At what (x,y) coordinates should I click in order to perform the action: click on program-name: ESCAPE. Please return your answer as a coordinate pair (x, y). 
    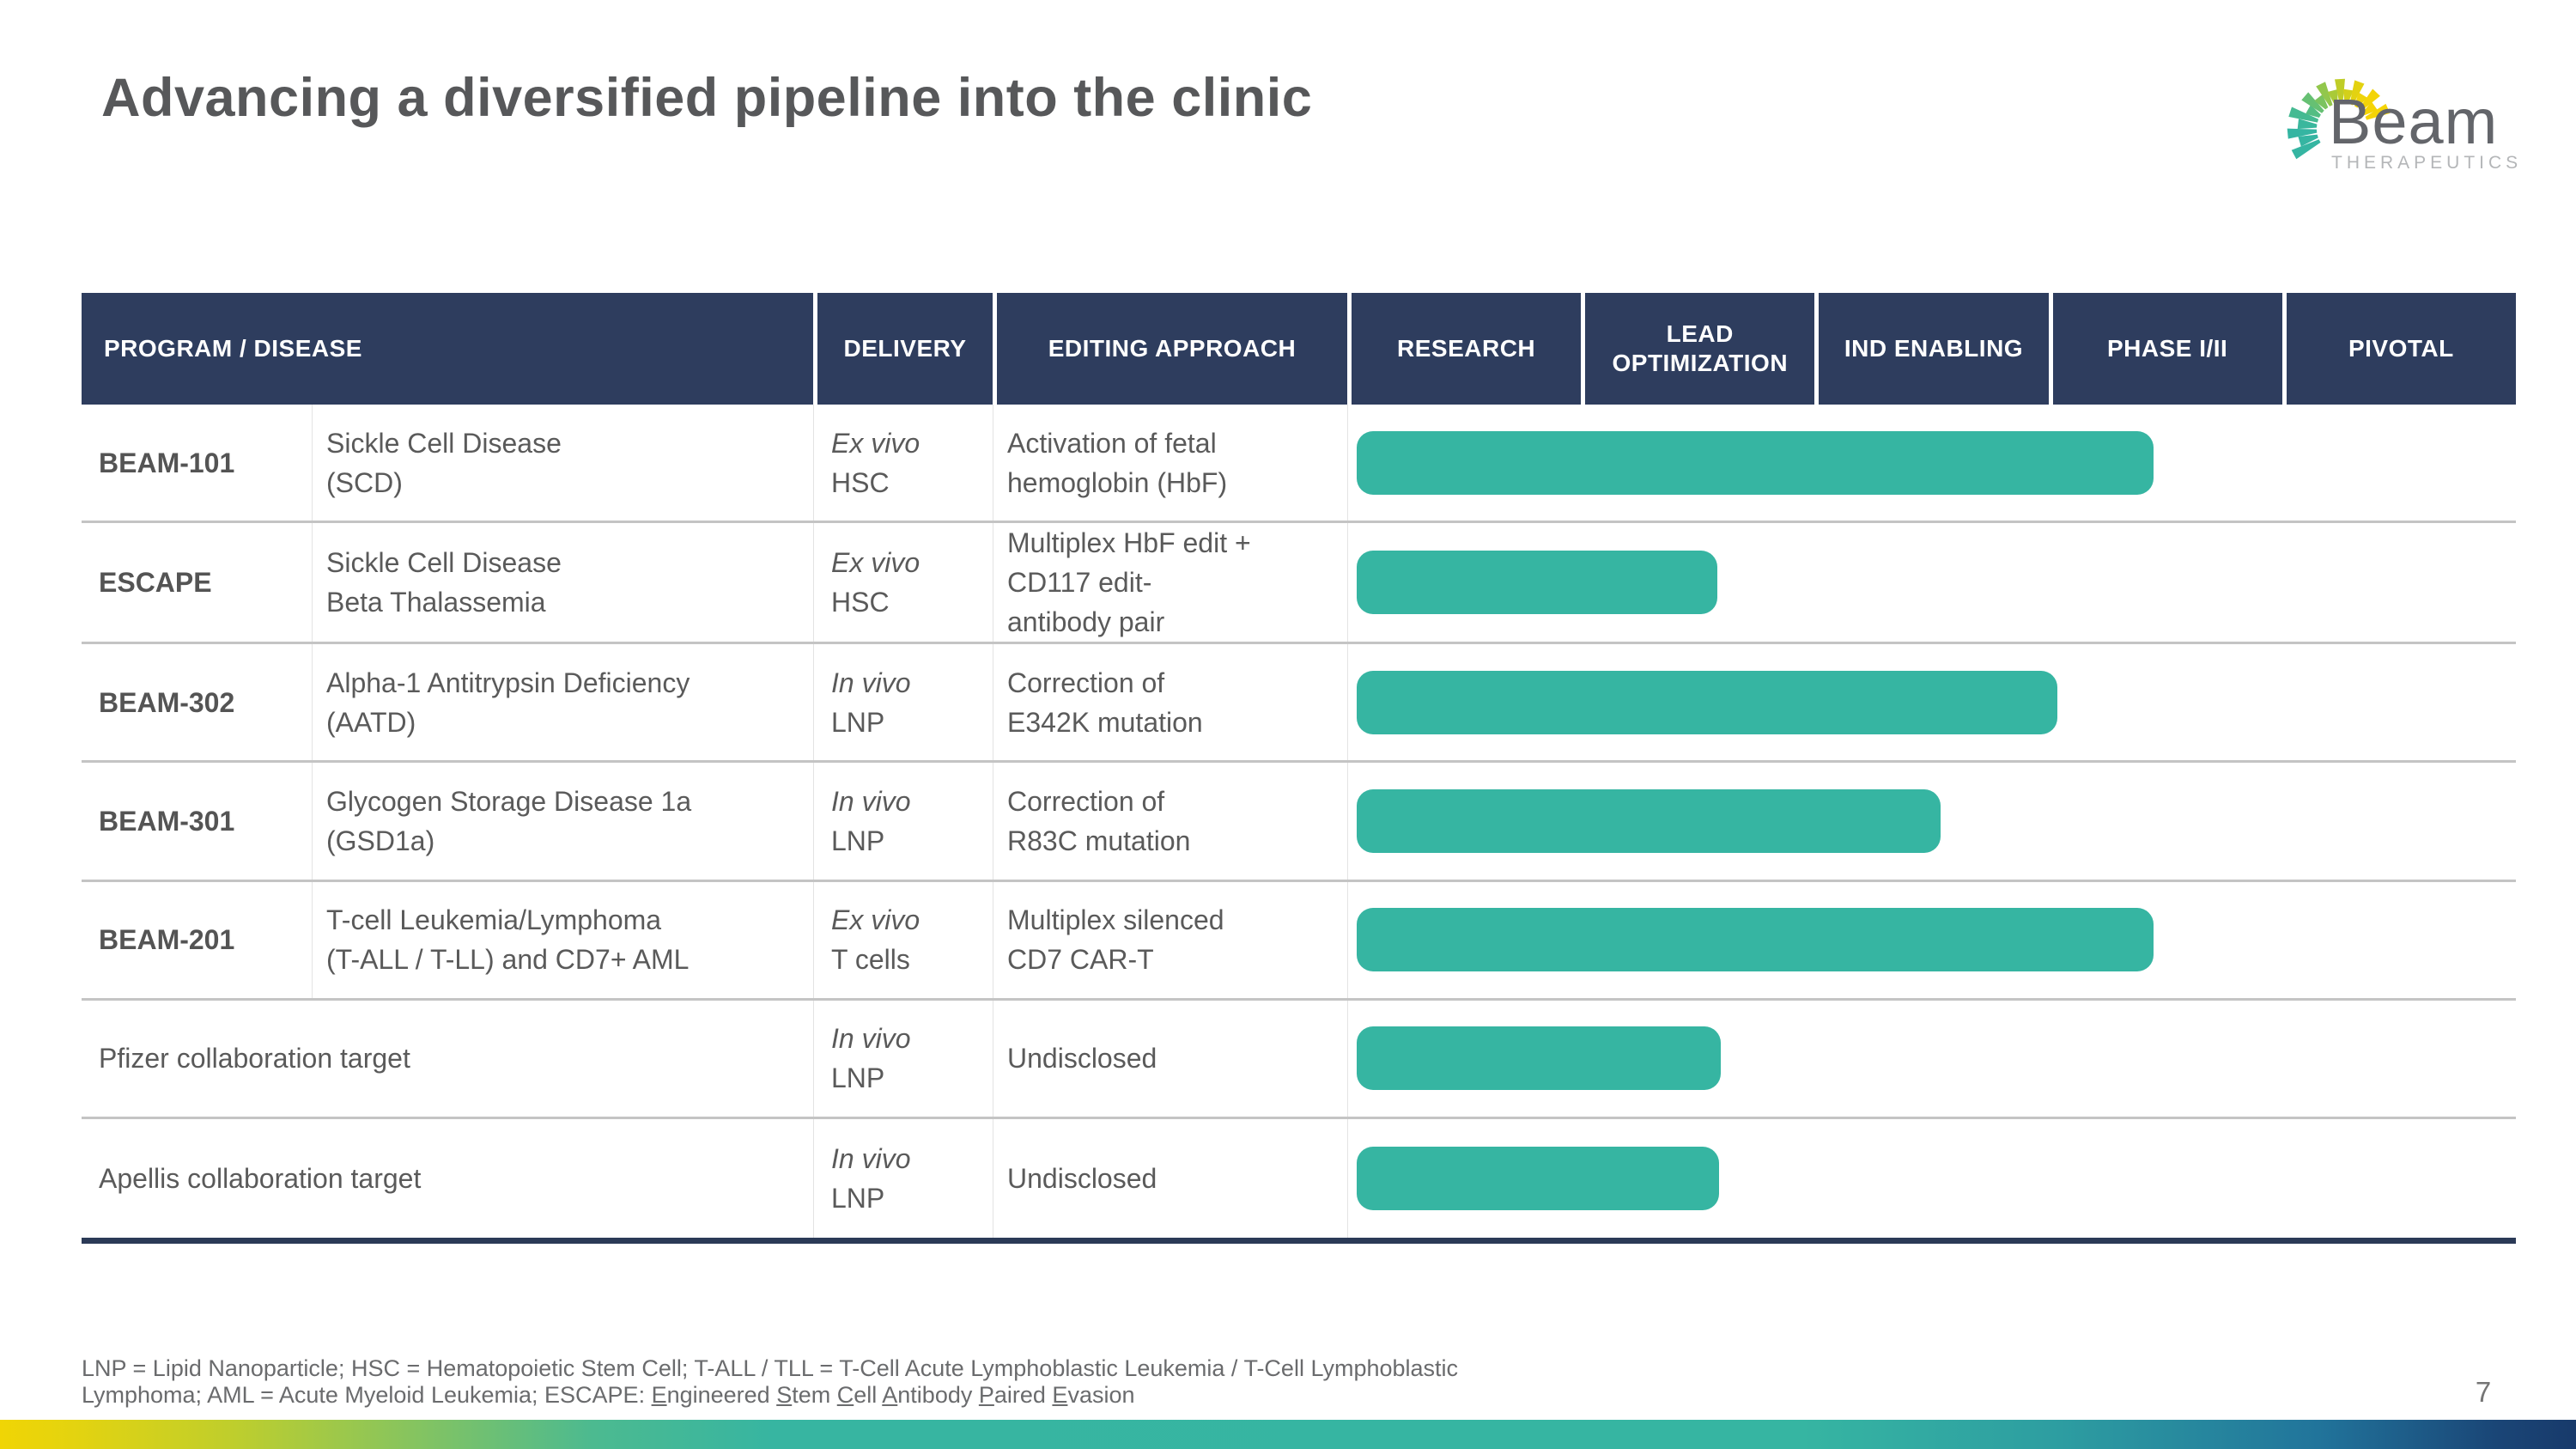
    Looking at the image, I should click on (155, 583).